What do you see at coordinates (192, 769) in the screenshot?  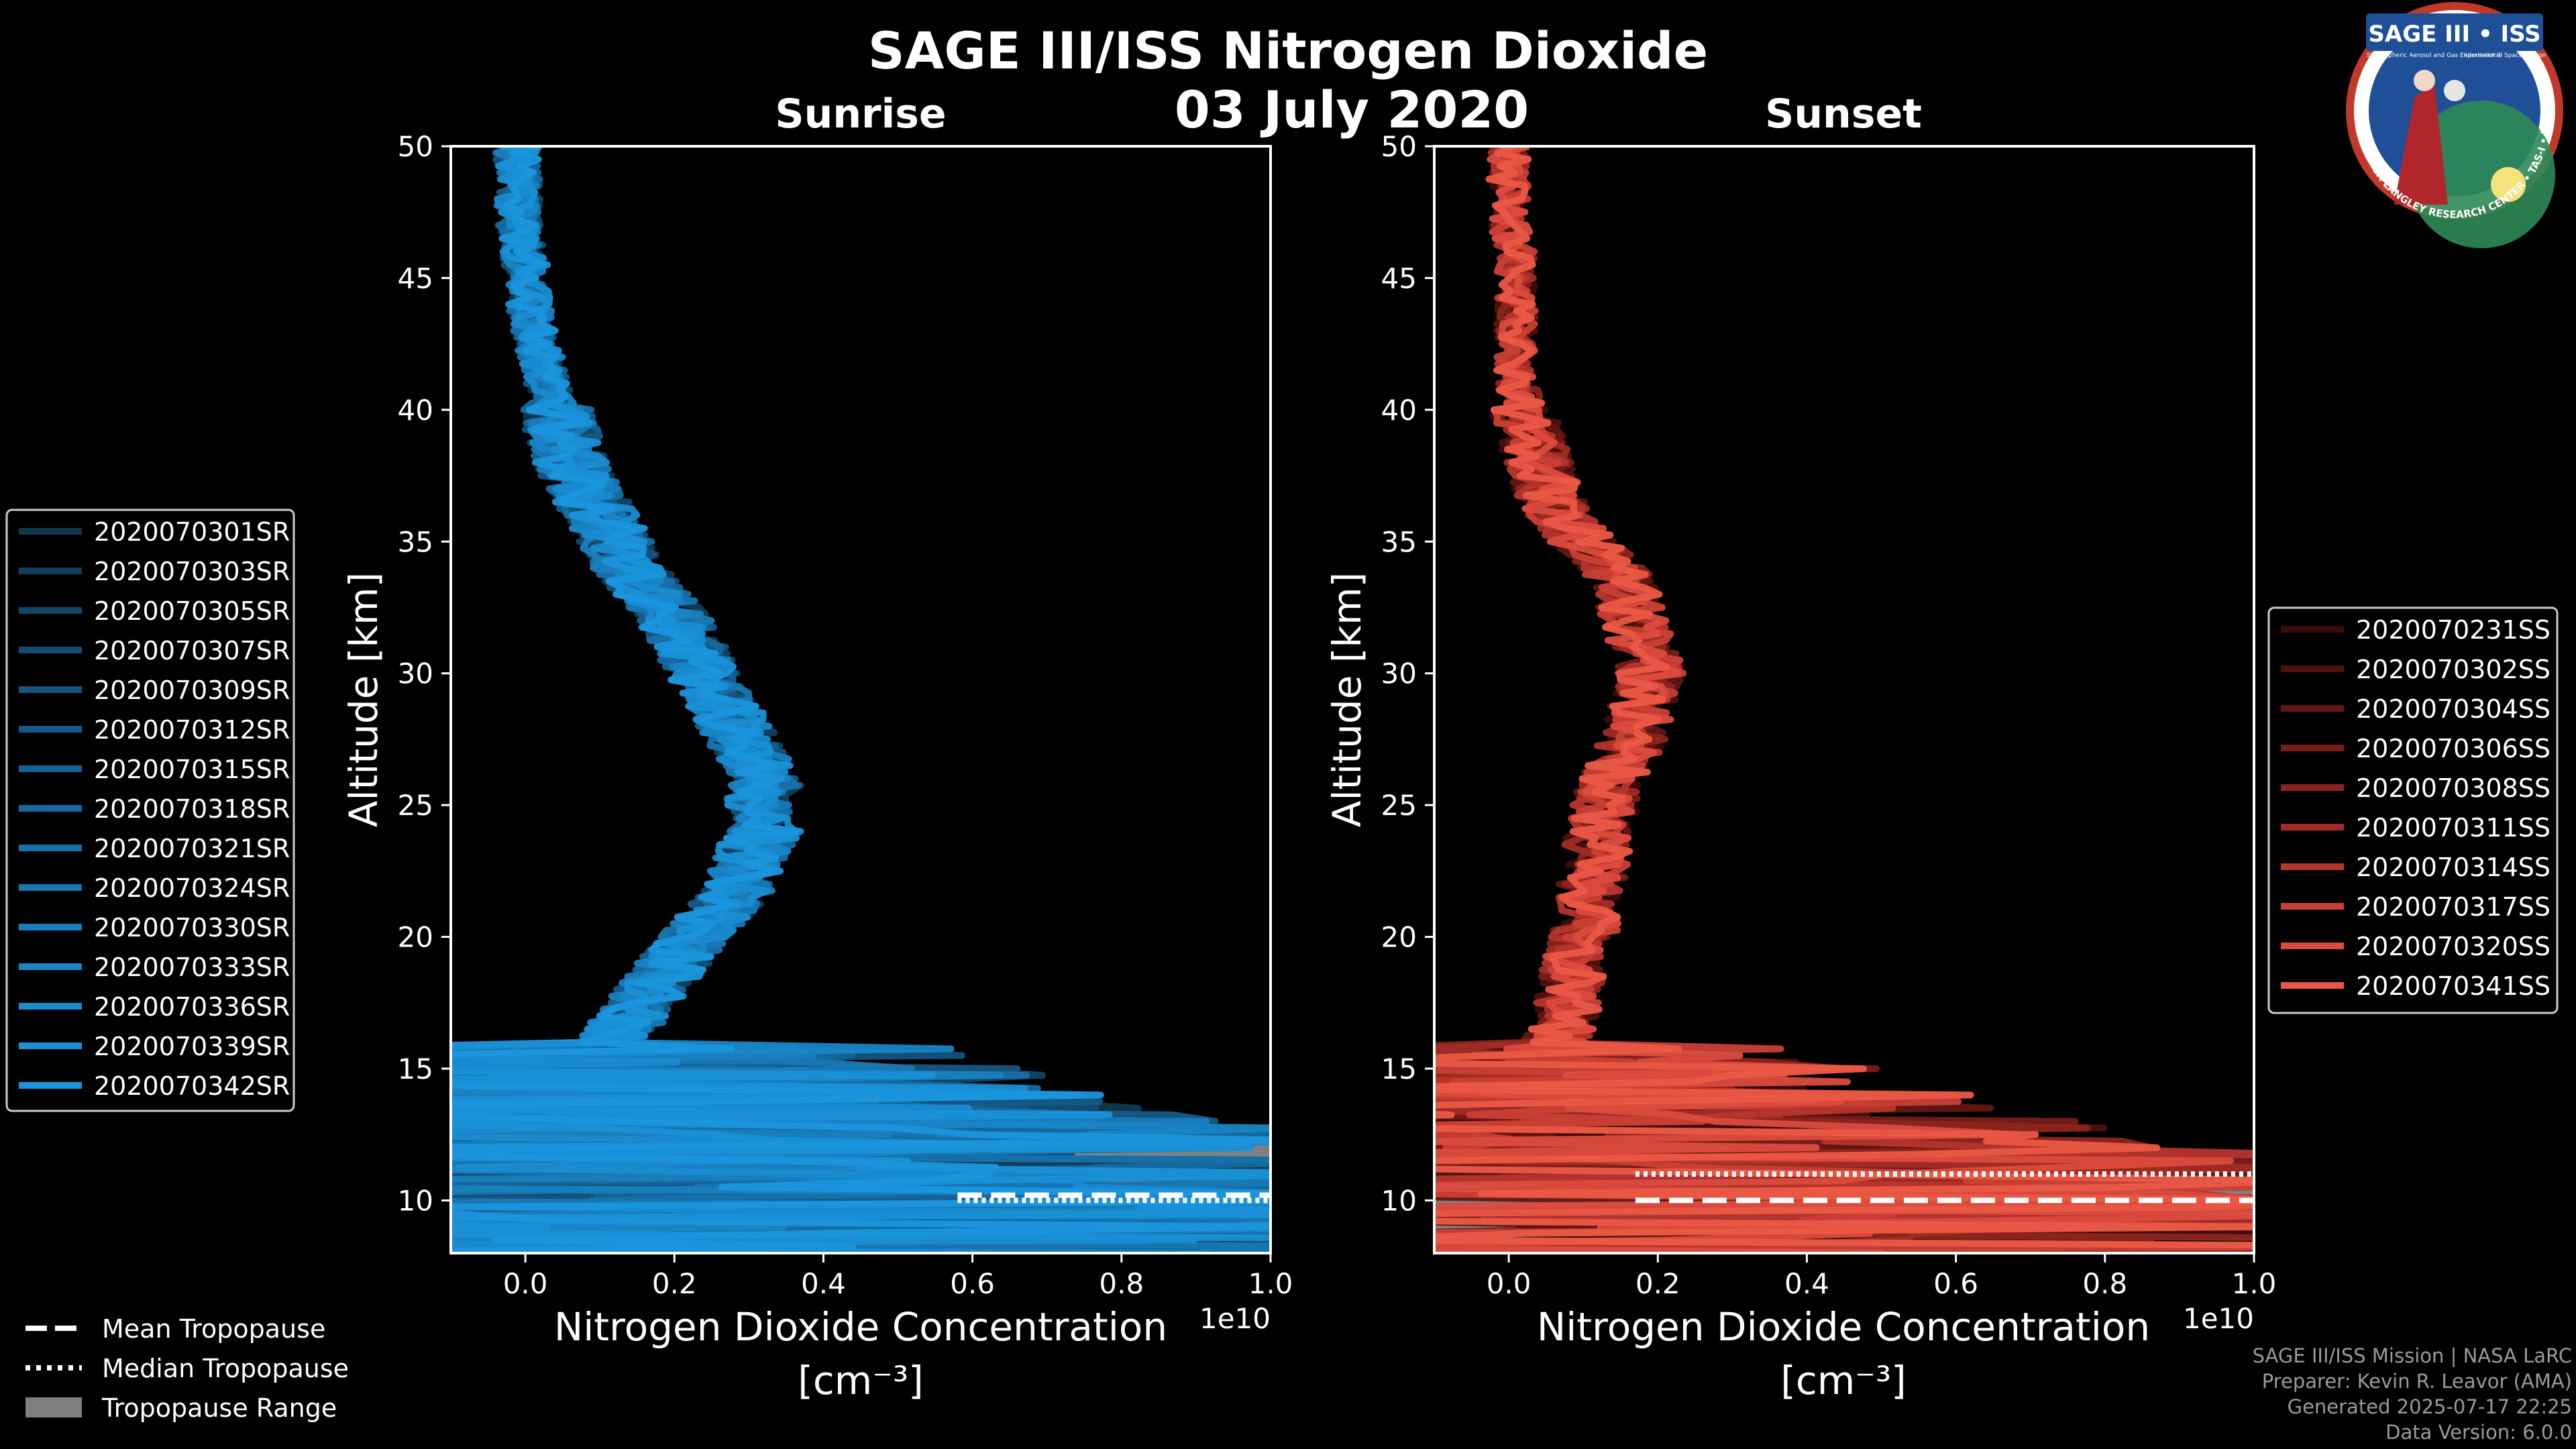 I see `sunrise-legend-label: 2020070315SR` at bounding box center [192, 769].